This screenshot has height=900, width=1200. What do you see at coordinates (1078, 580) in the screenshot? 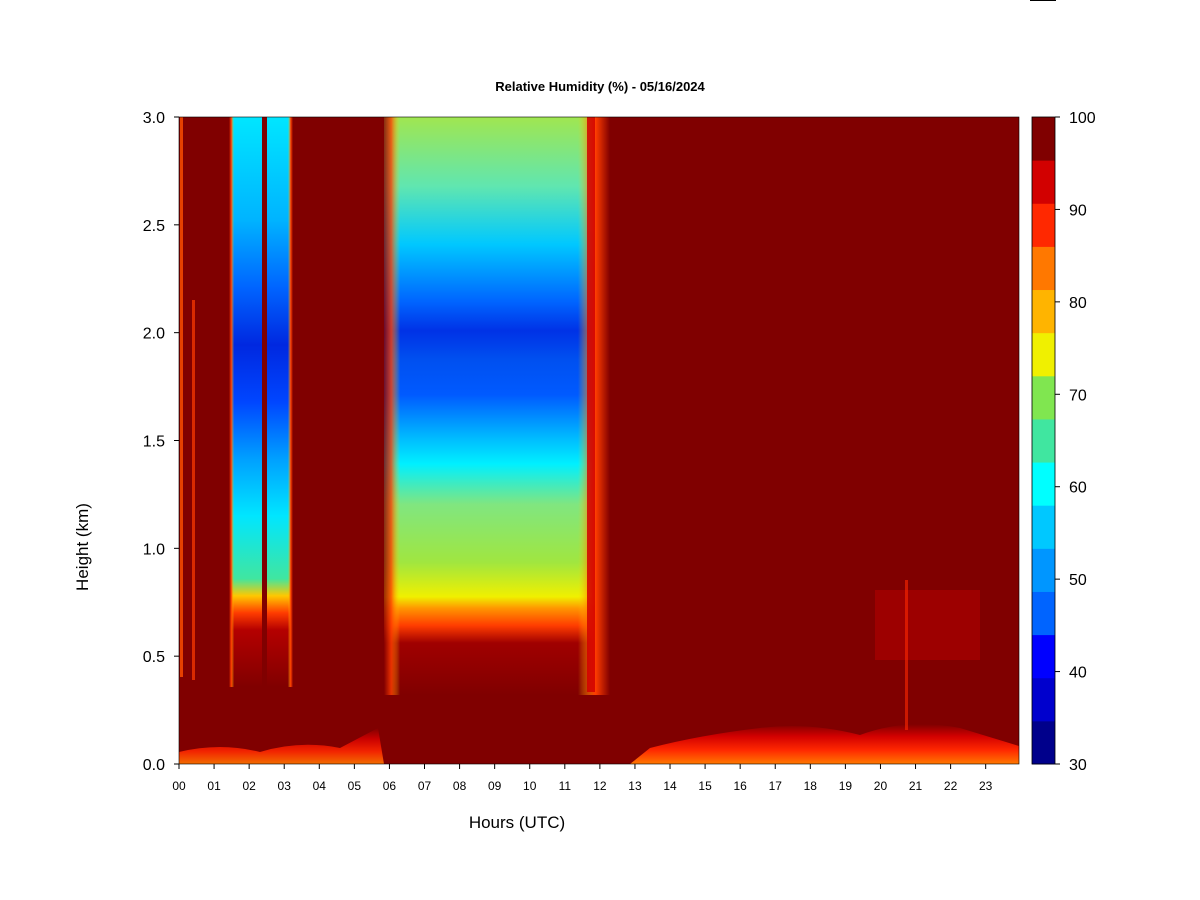
I see `colorbar-tick-label: 50` at bounding box center [1078, 580].